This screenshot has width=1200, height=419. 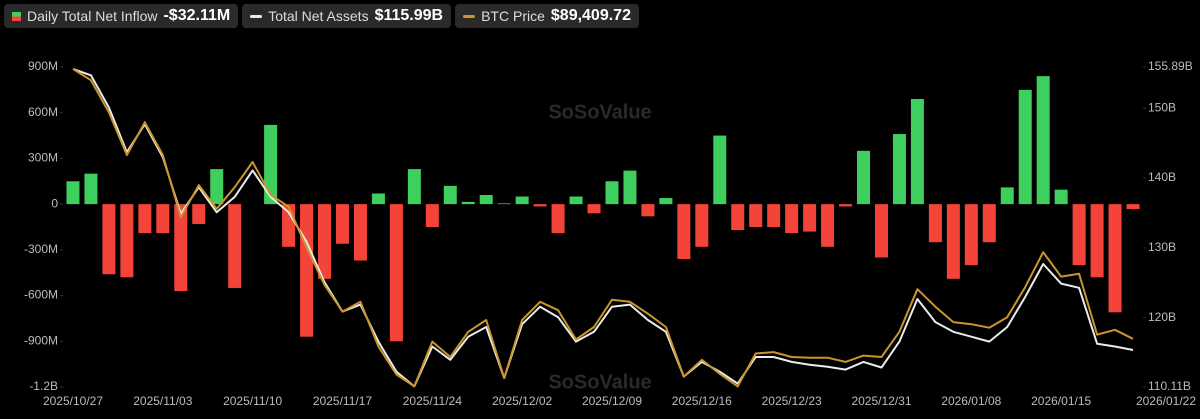 I want to click on x-tick-label: 2025/12/23, so click(x=792, y=401).